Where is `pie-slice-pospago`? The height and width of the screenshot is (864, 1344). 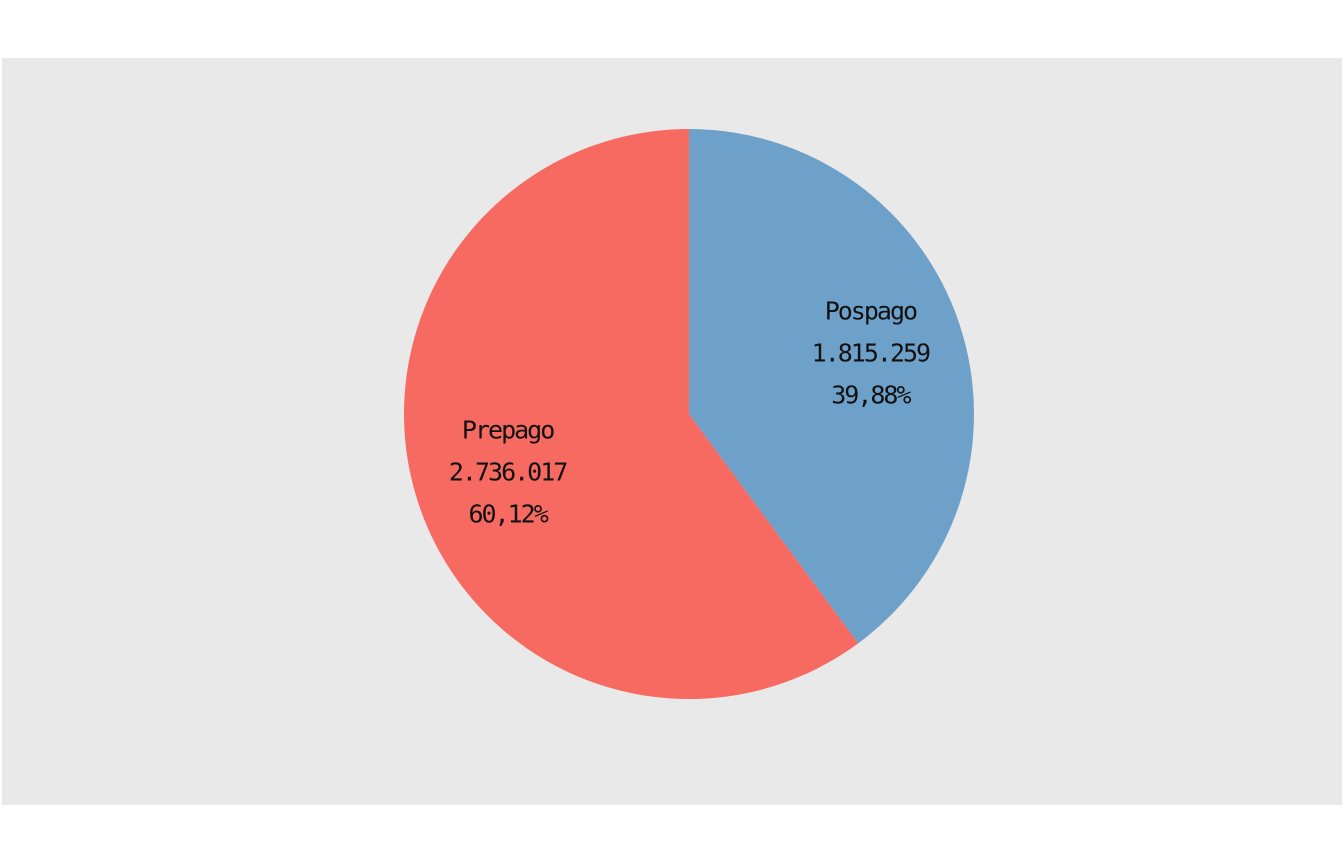 pie-slice-pospago is located at coordinates (831, 386).